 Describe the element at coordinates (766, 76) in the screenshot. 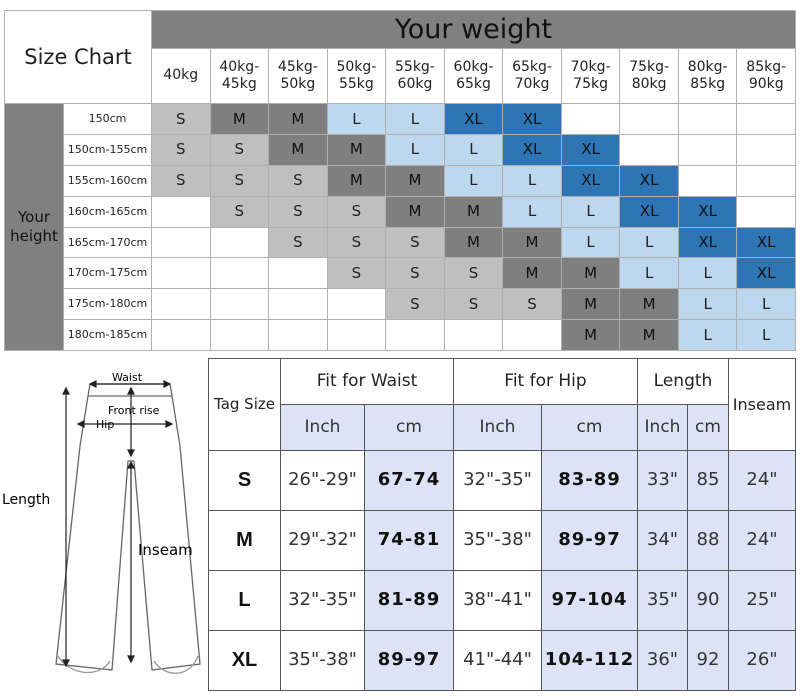

I see `weight-label: 85kg- 90kg` at that location.